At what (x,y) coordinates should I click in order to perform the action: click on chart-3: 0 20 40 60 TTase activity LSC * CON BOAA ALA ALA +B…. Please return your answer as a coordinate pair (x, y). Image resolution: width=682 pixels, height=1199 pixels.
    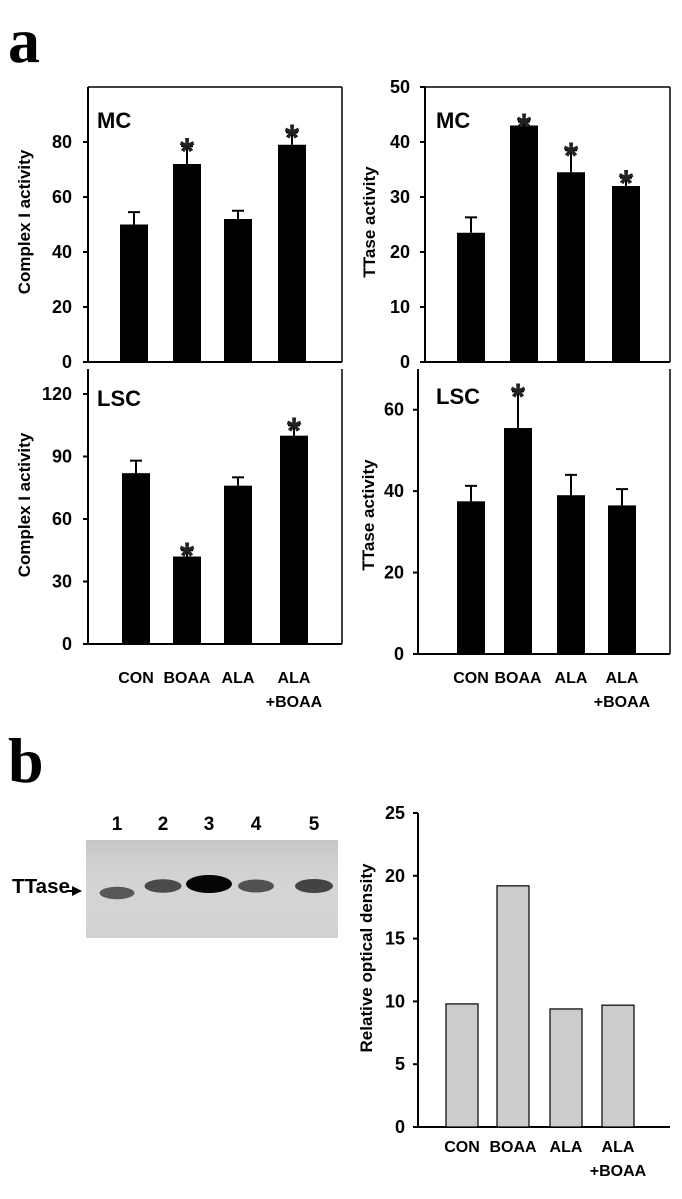
    Looking at the image, I should click on (515, 540).